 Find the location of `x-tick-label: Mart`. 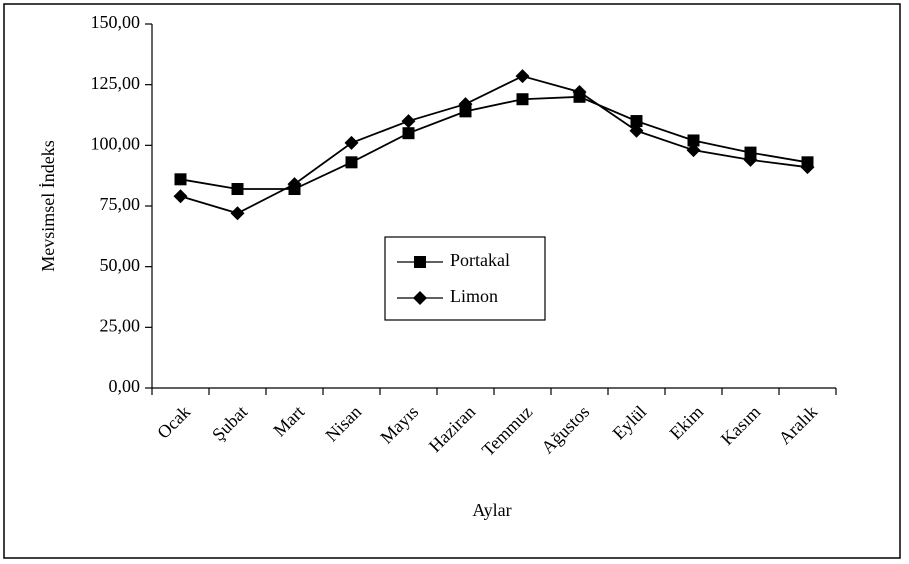

x-tick-label: Mart is located at coordinates (288, 421).